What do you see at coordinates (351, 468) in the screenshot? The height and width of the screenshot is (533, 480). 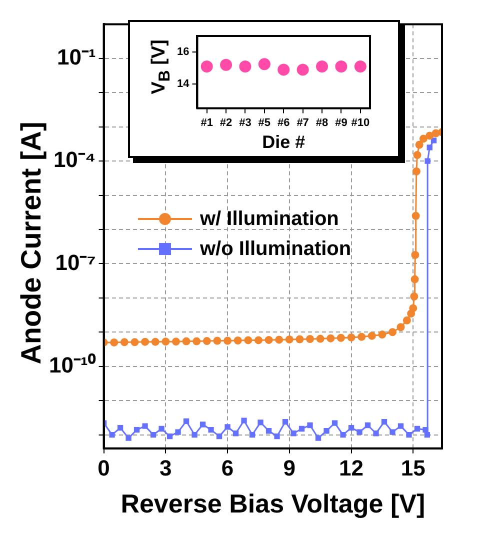 I see `x-tick-label: 12` at bounding box center [351, 468].